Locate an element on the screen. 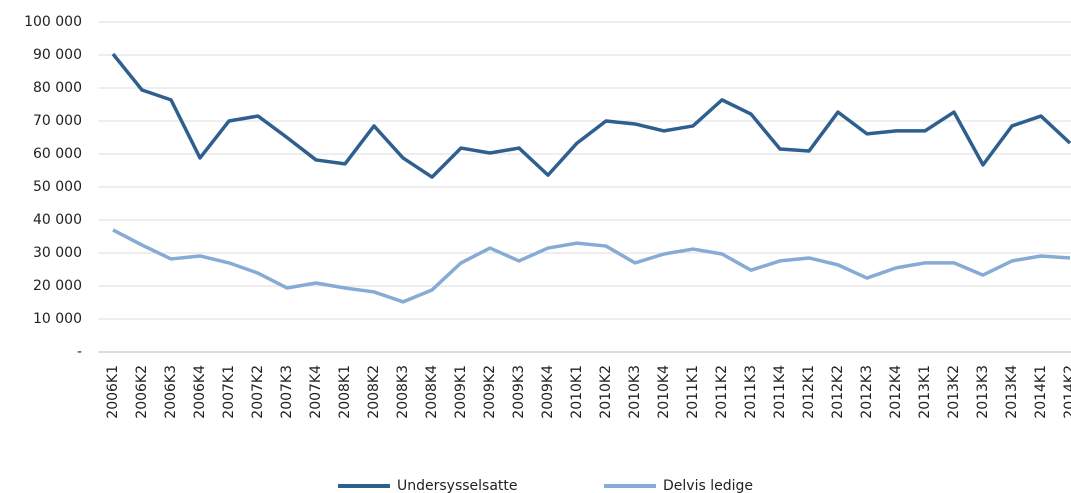  line-series is located at coordinates (591, 266).